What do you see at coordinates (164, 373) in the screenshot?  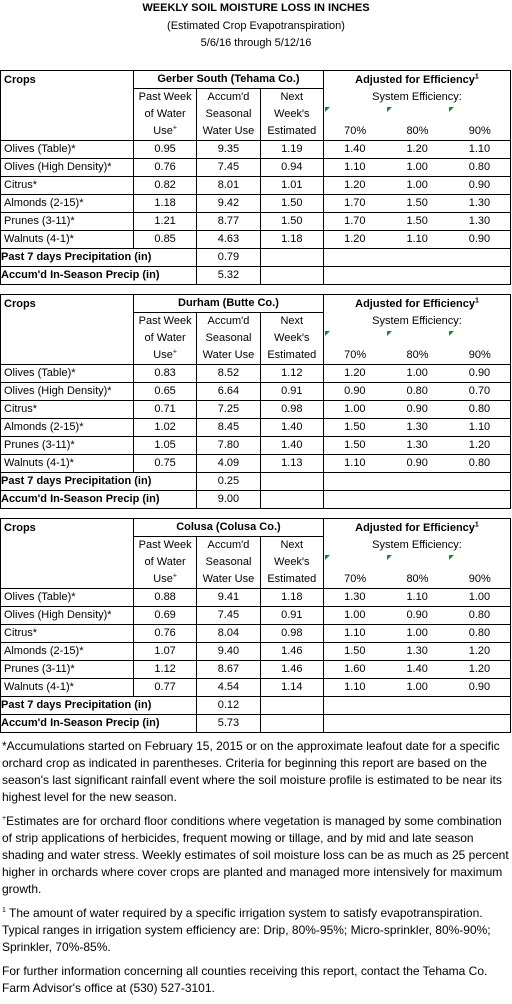 I see `past-week-value: 0.83` at bounding box center [164, 373].